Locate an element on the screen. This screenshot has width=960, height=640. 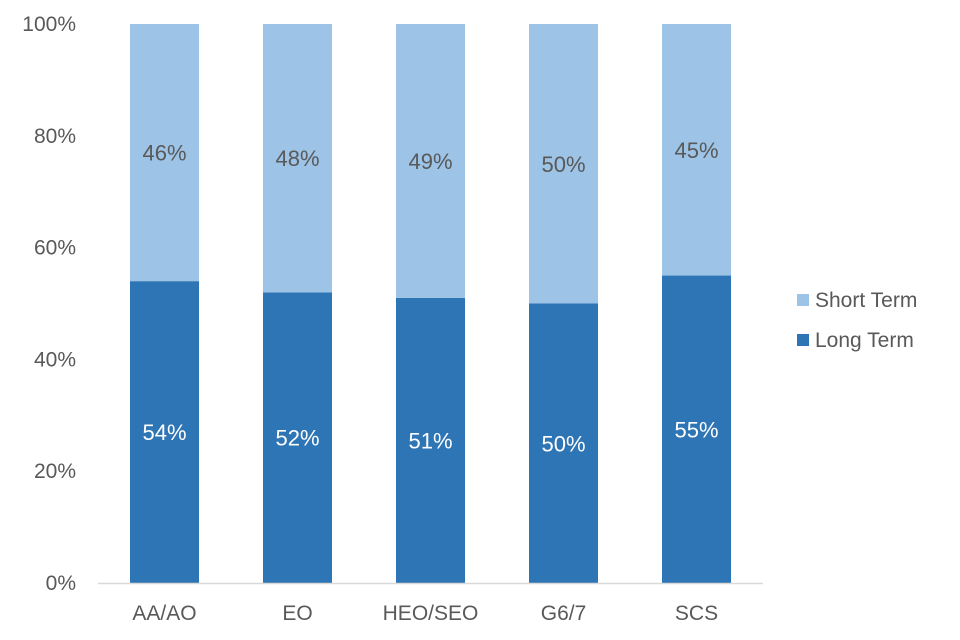
y-tick-label: 0% is located at coordinates (61, 583).